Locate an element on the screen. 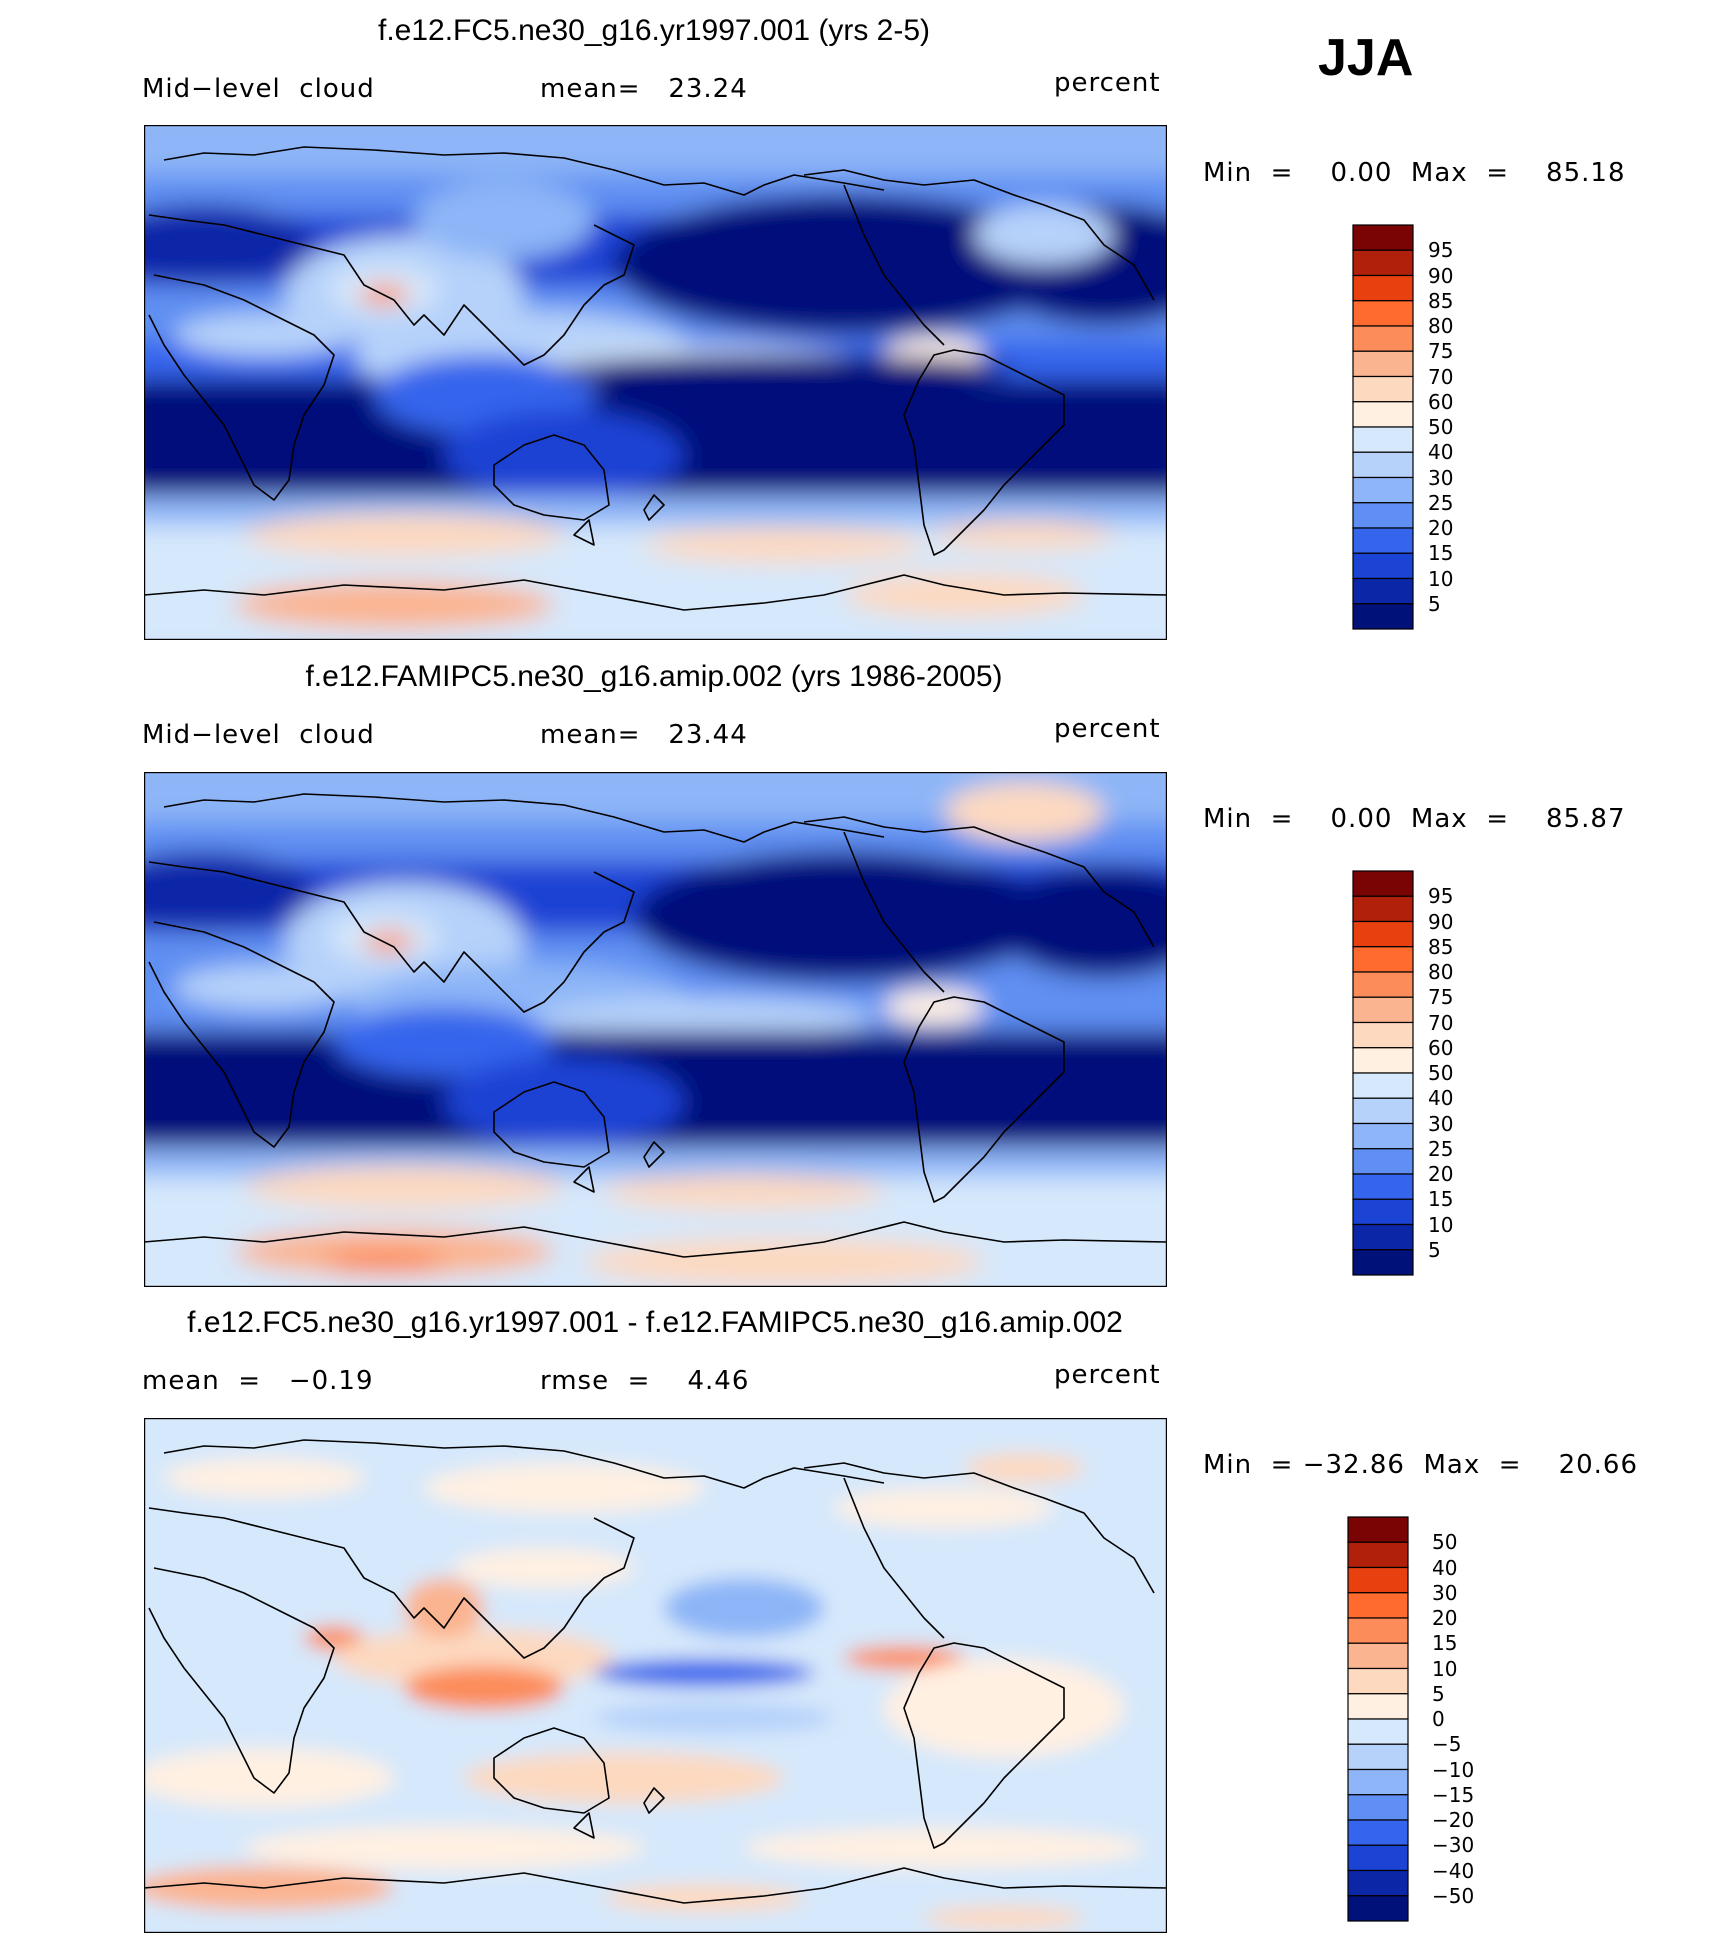 Image resolution: width=1710 pixels, height=1933 pixels. panel-2-colorbar-labels: 95 90 85 80 75 70 60 50 40 30 25 20 15 10 5 is located at coordinates (1468, 1073).